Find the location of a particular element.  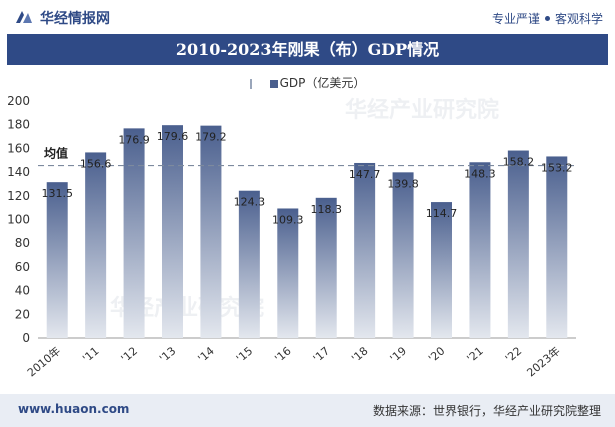

slogan: 专业严谨 客观科学 is located at coordinates (547, 18).